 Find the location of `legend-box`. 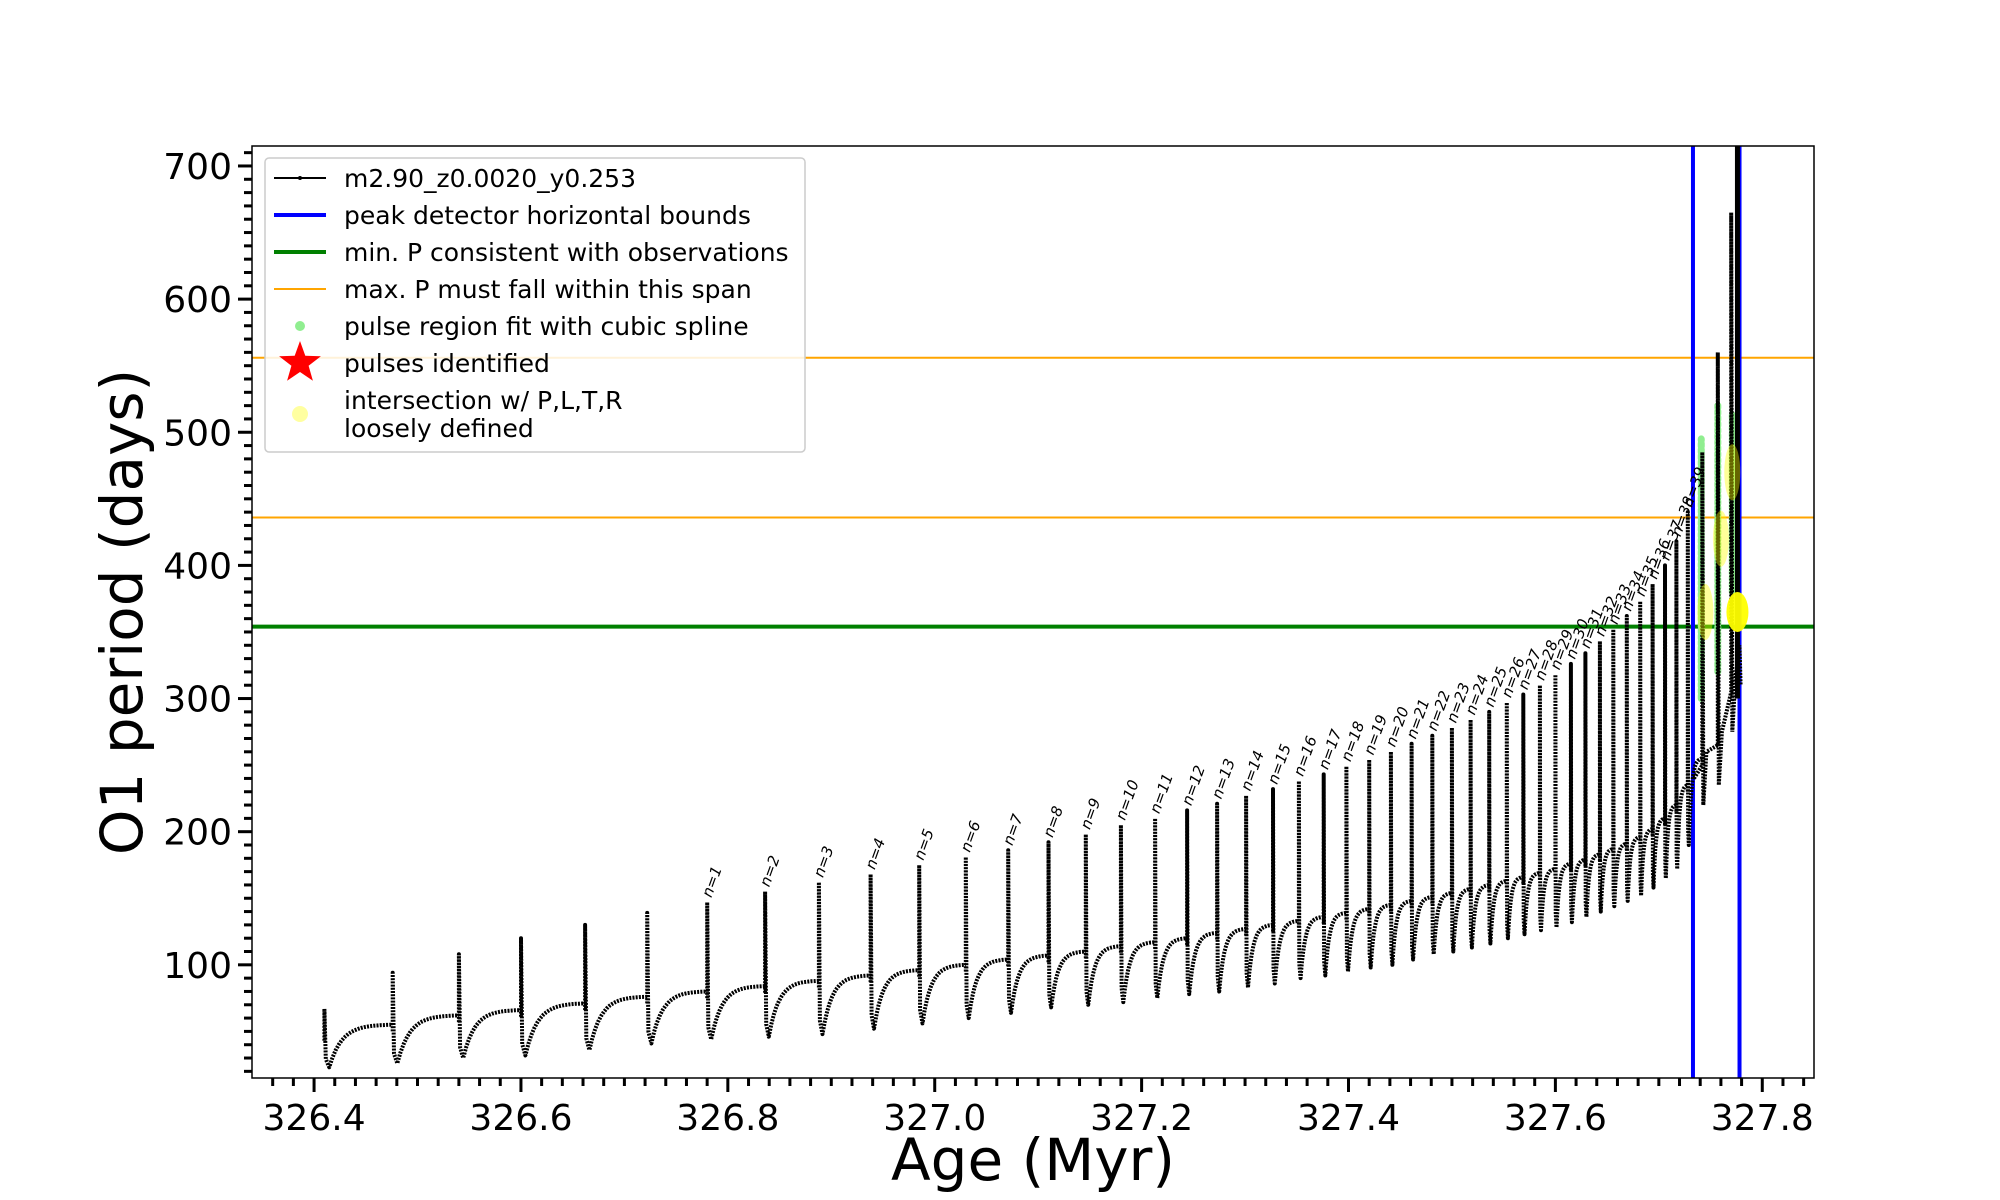

legend-box is located at coordinates (535, 305).